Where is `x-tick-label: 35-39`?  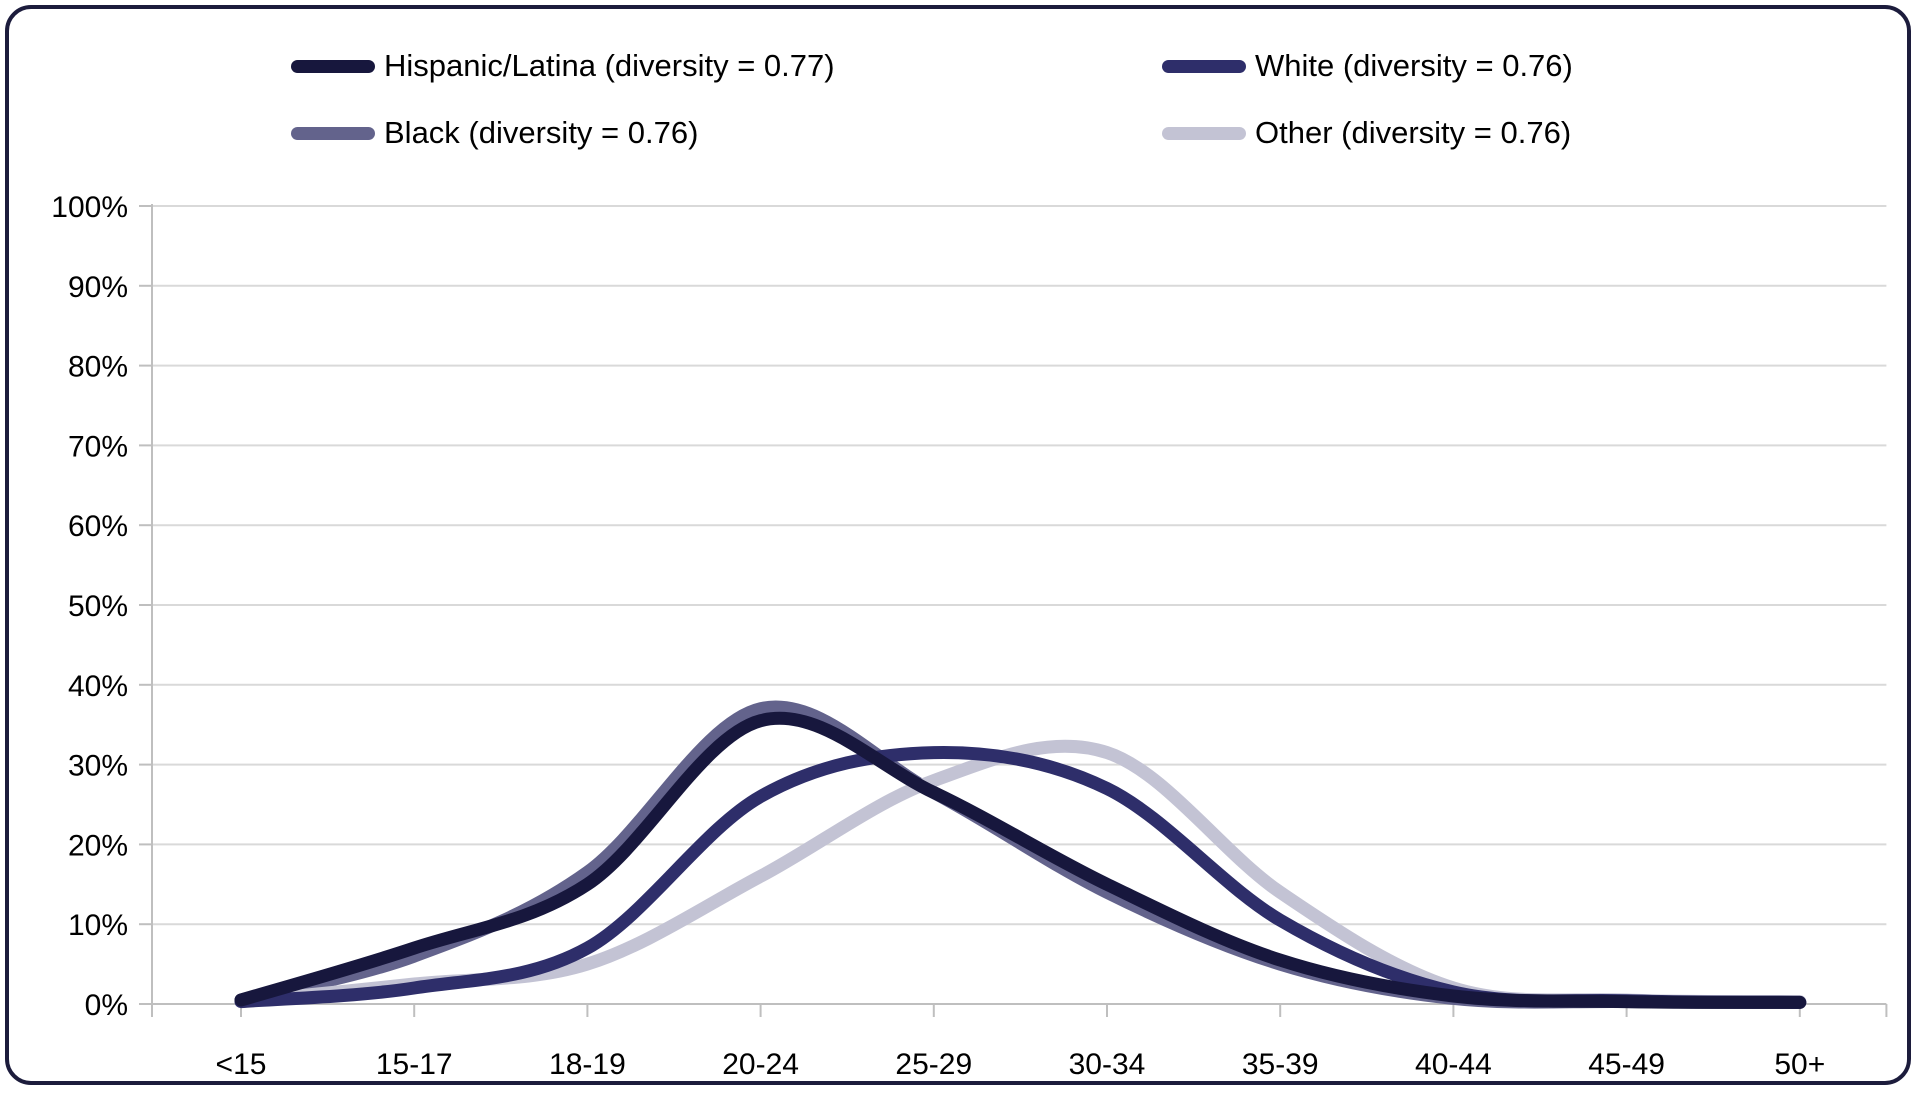 x-tick-label: 35-39 is located at coordinates (1280, 1064).